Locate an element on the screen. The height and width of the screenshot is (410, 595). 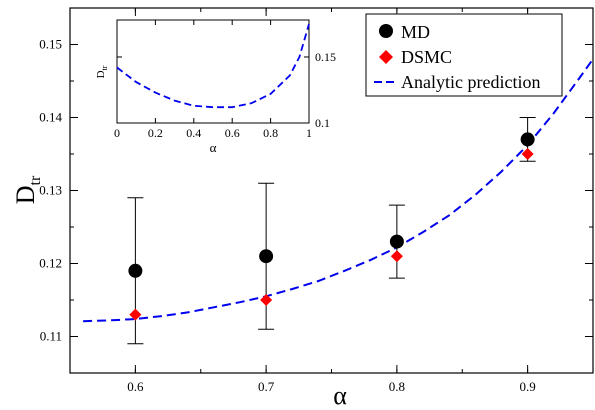
inset-chart: 0 0.2 0.4 0.6 0.8 10.1 0.15 α Dtr is located at coordinates (215, 87).